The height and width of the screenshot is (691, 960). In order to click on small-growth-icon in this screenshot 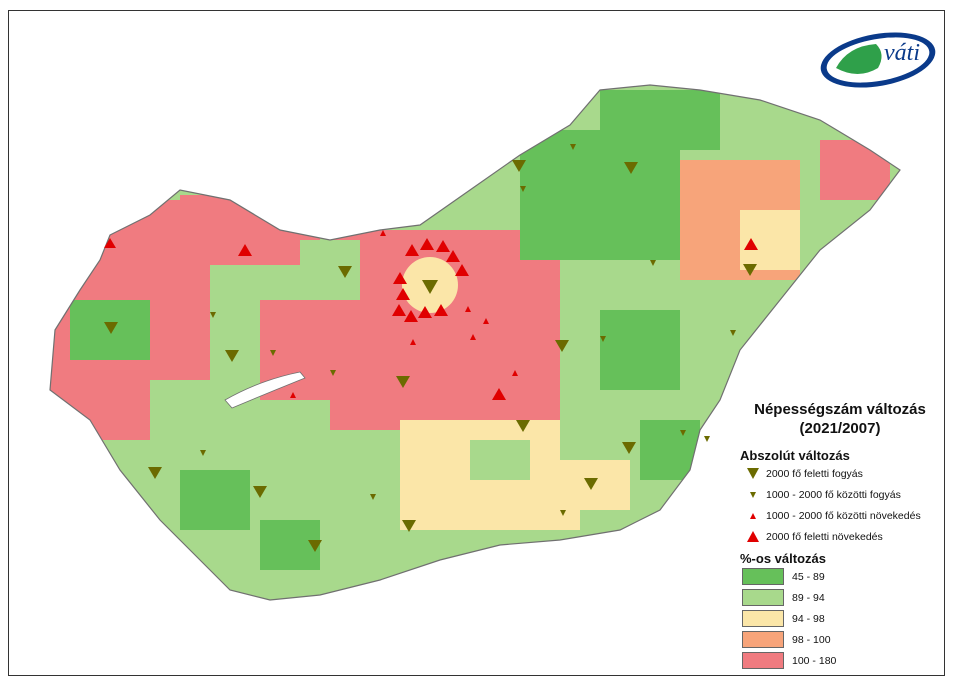, I will do `click(753, 515)`.